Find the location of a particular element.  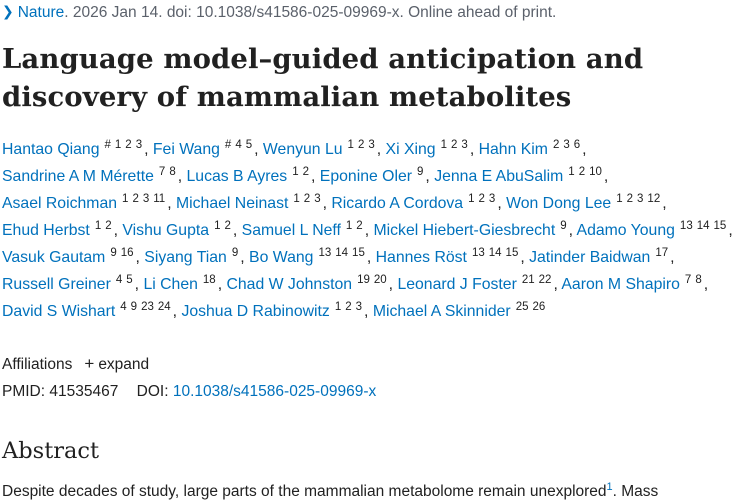

author-name-link: Mickel Hiebert-Giesbrecht is located at coordinates (464, 230).